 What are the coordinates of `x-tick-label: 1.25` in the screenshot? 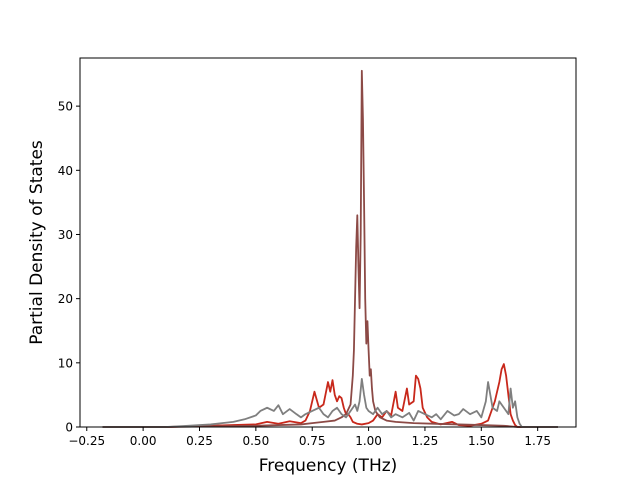 It's located at (425, 441).